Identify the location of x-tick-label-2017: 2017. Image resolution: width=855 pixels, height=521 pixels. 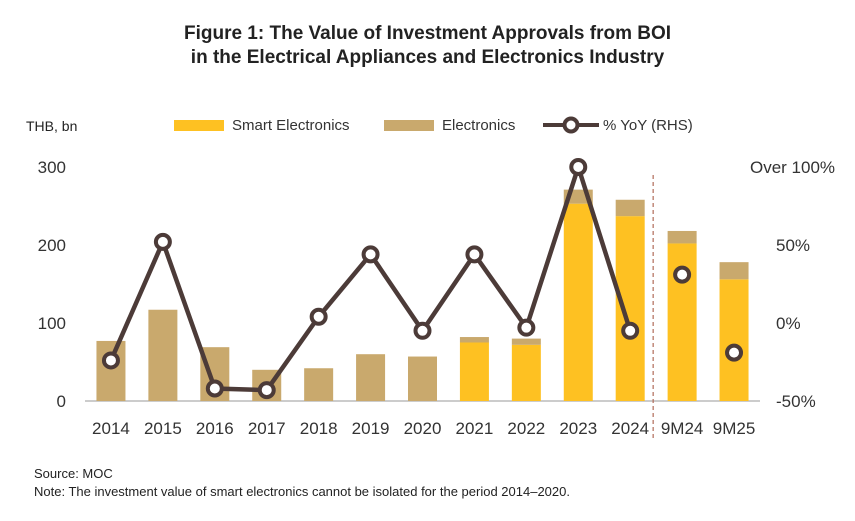
(267, 428).